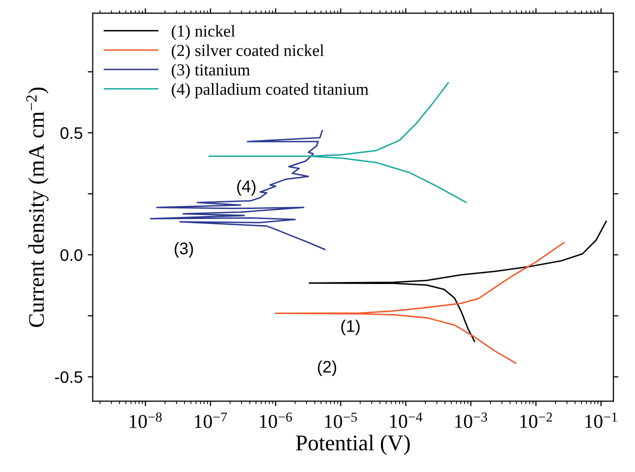 The image size is (635, 472). What do you see at coordinates (248, 52) in the screenshot?
I see `legend-label: (2) silver coated nickel` at bounding box center [248, 52].